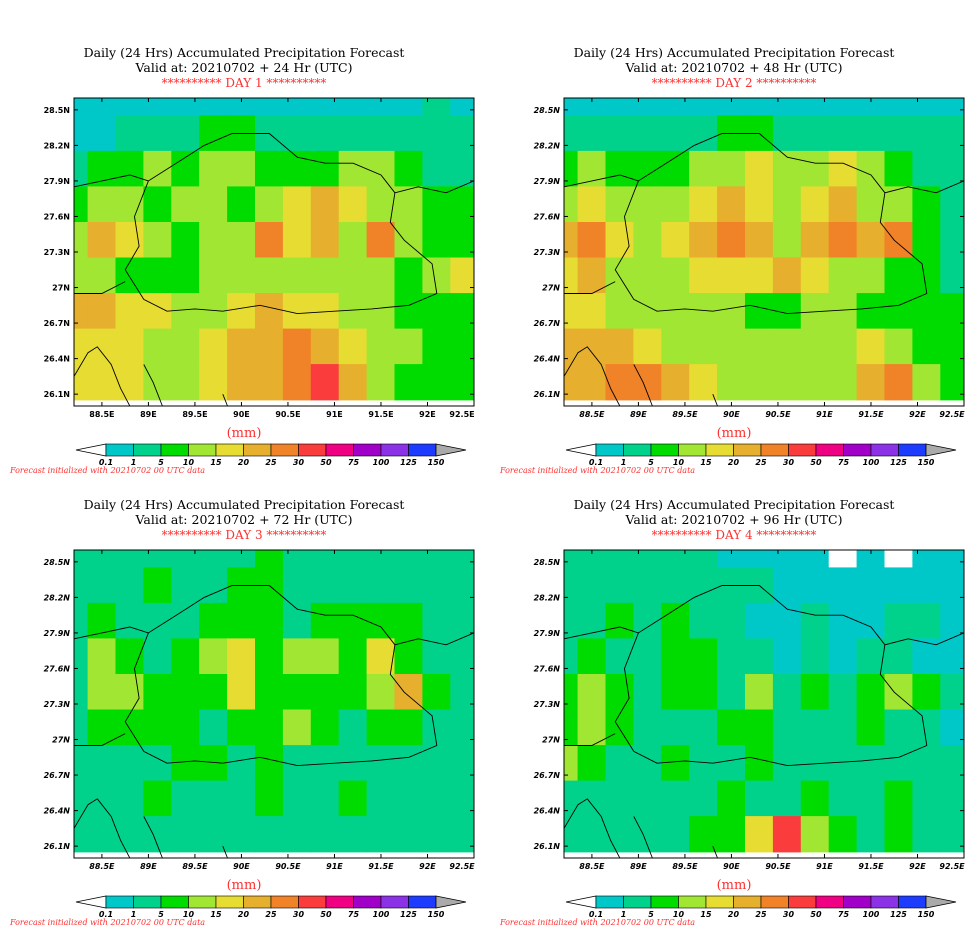 This screenshot has width=968, height=928. Describe the element at coordinates (408, 914) in the screenshot. I see `colorbar-label: 125` at that location.